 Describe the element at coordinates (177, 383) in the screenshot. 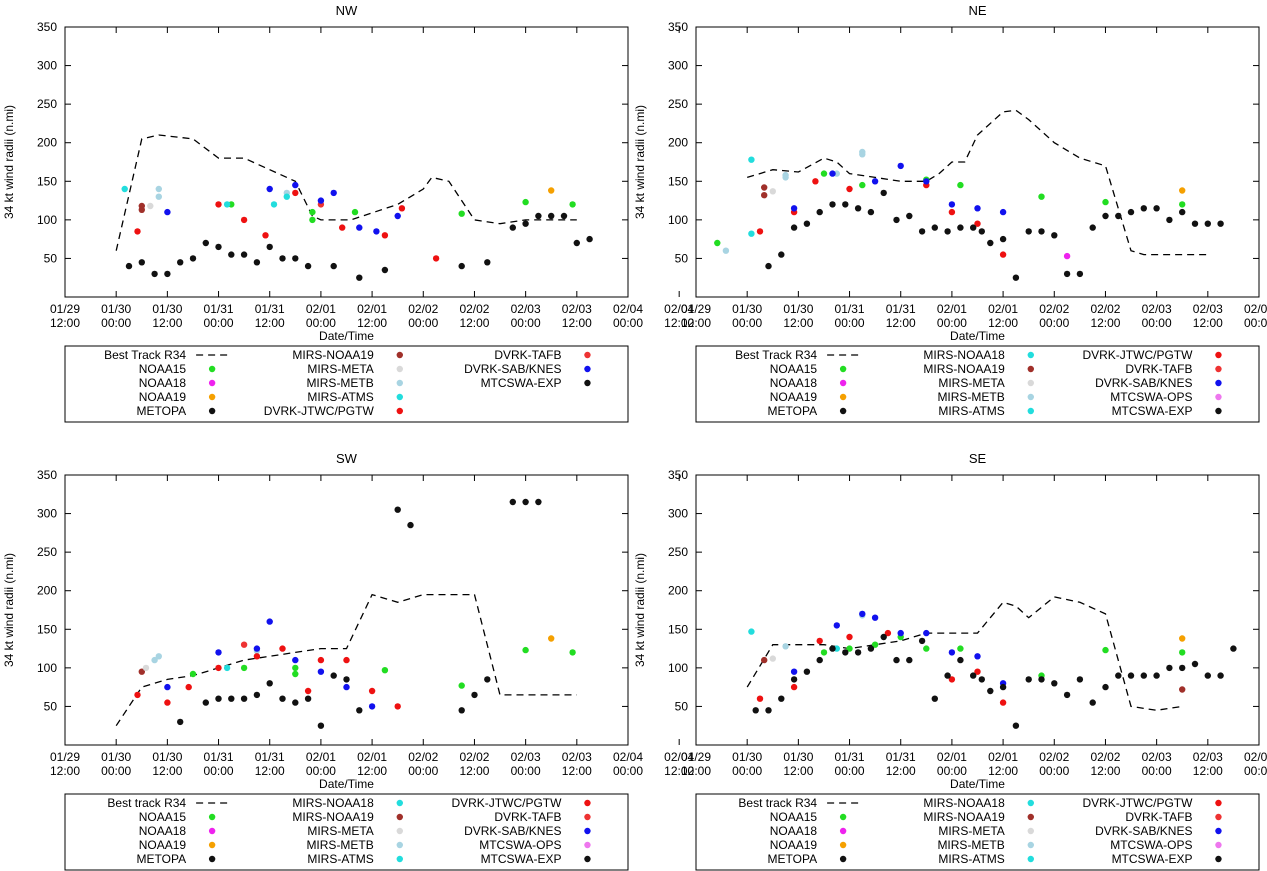

I see `legend-entry: NOAA18` at that location.